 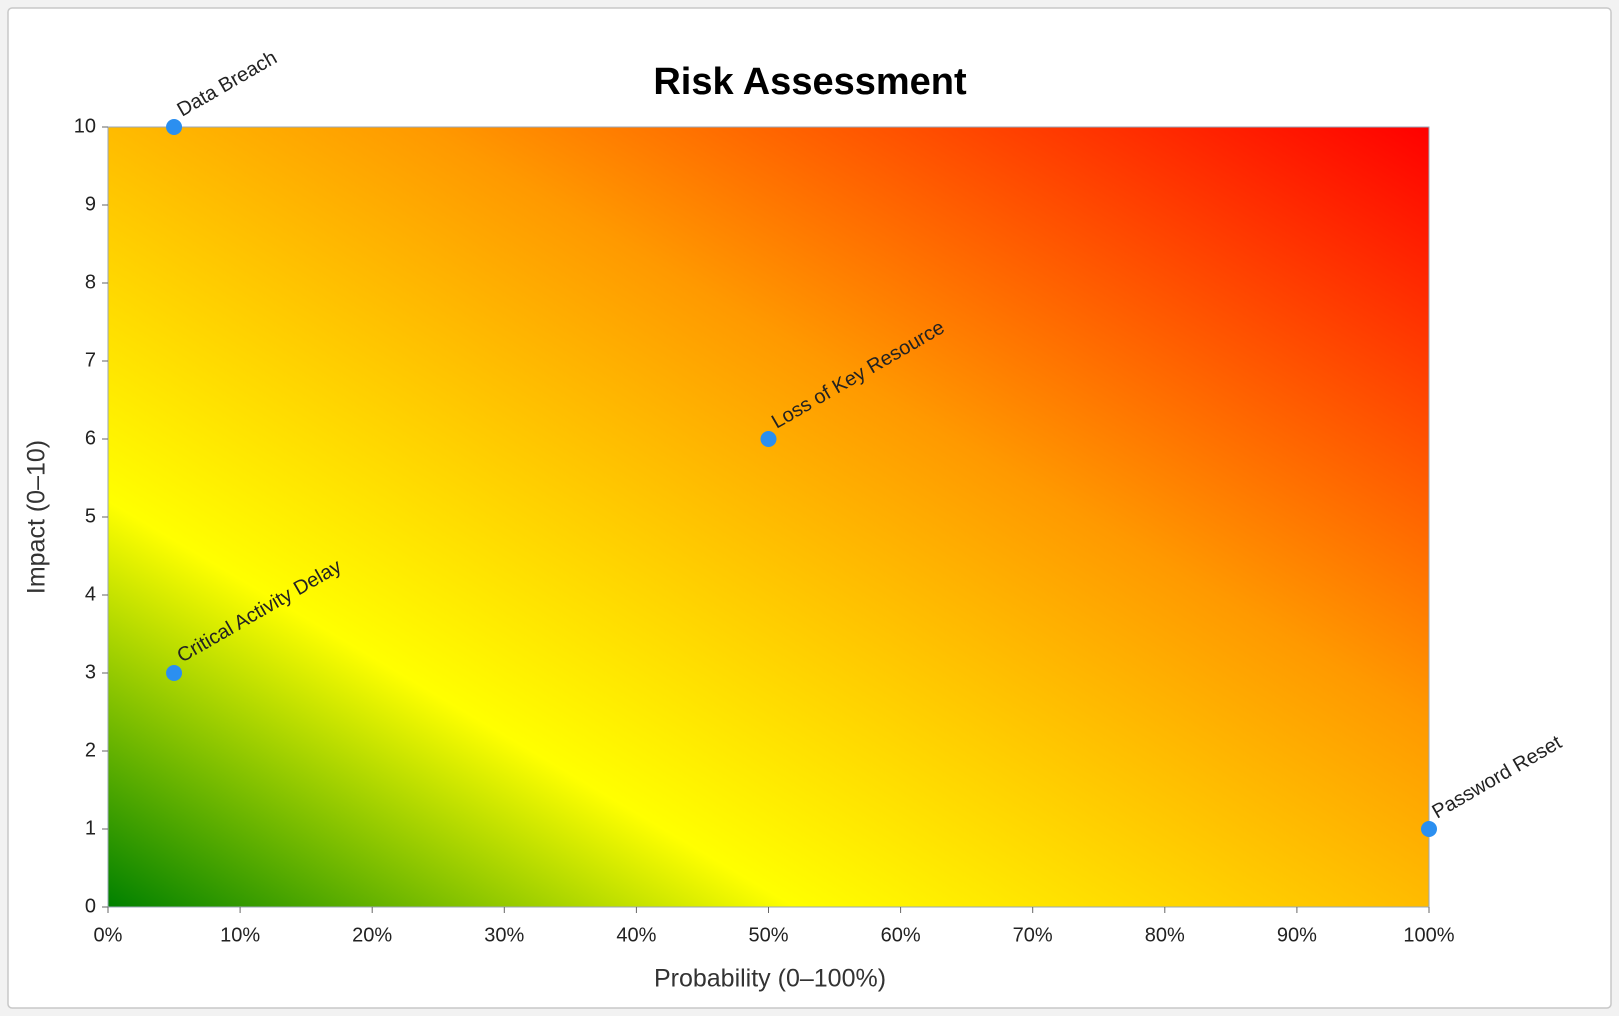 What do you see at coordinates (240, 935) in the screenshot?
I see `x-tick-label: 10%` at bounding box center [240, 935].